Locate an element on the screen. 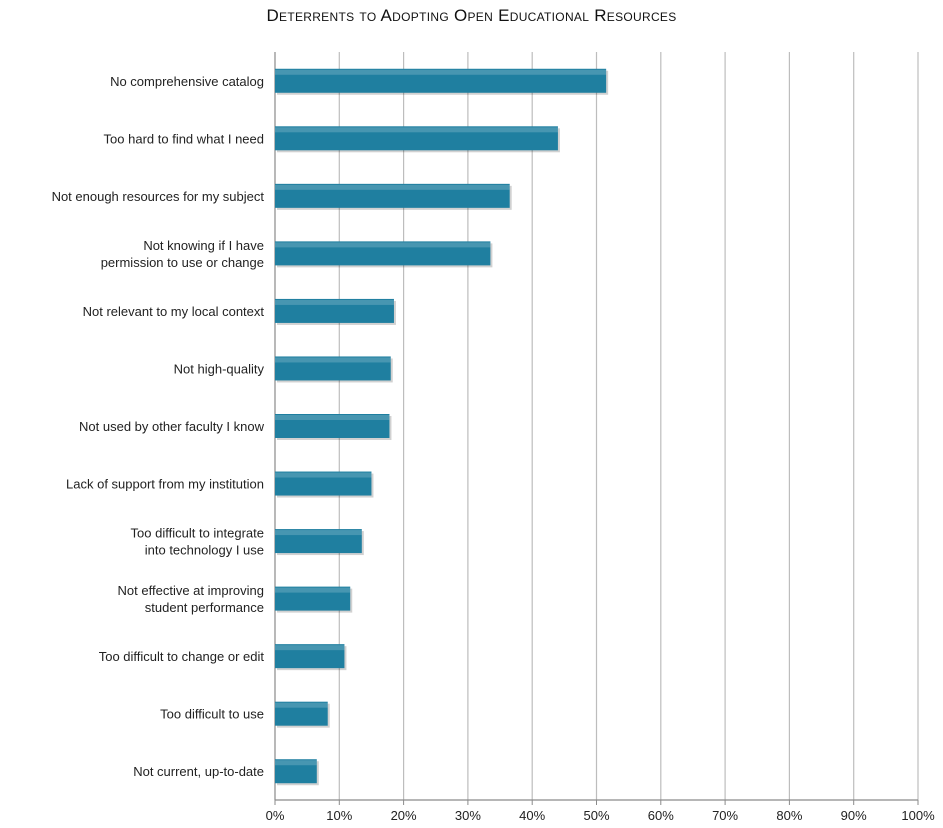  x-tick-label: 100% is located at coordinates (918, 815).